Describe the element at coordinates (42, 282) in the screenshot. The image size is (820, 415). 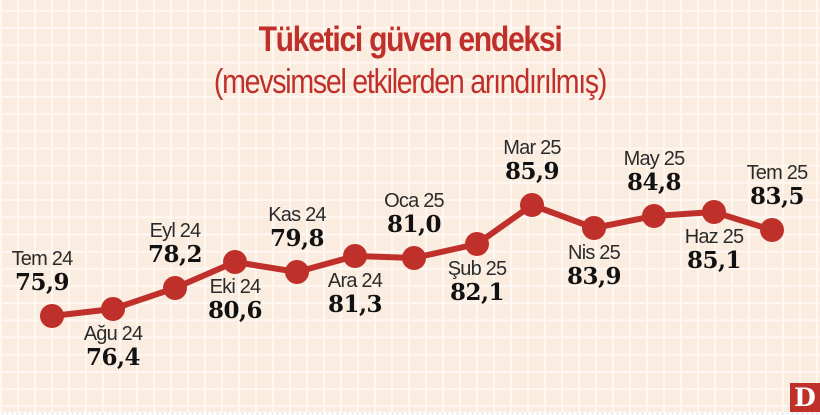
I see `value-label: 75,9` at that location.